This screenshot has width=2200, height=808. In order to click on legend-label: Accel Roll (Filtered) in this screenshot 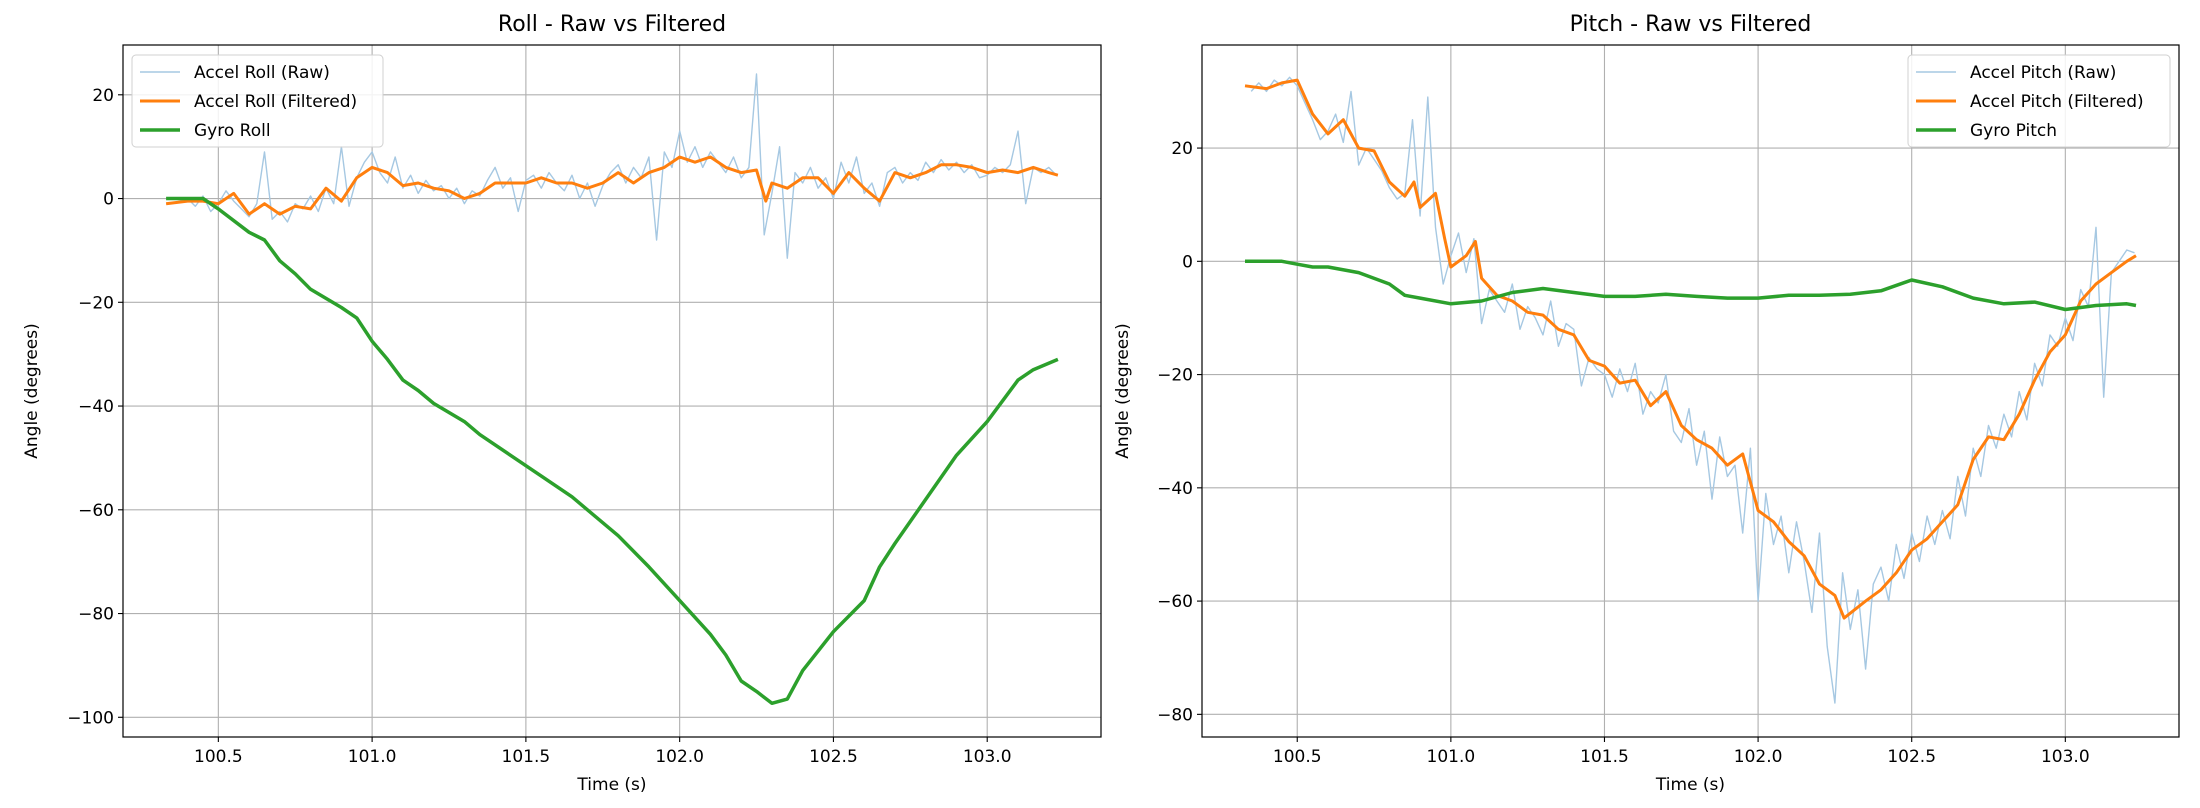, I will do `click(275, 102)`.